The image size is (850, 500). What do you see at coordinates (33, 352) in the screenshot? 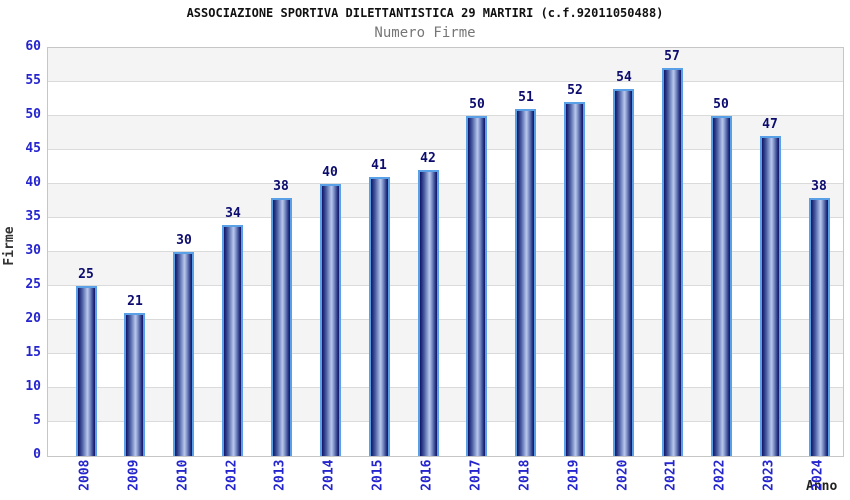
I see `y-tick-label: 15` at bounding box center [33, 352].